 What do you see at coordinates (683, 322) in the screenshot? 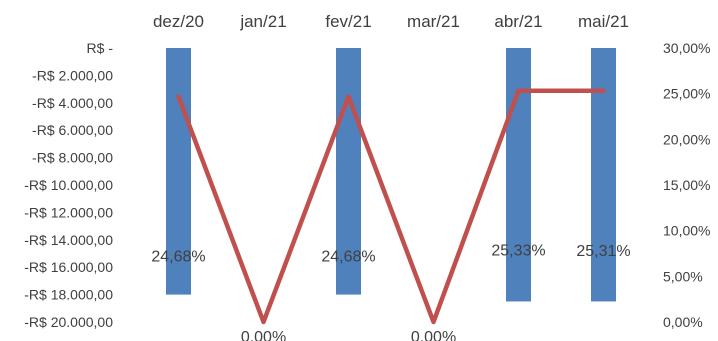
I see `right-tick-label: 0,00%` at bounding box center [683, 322].